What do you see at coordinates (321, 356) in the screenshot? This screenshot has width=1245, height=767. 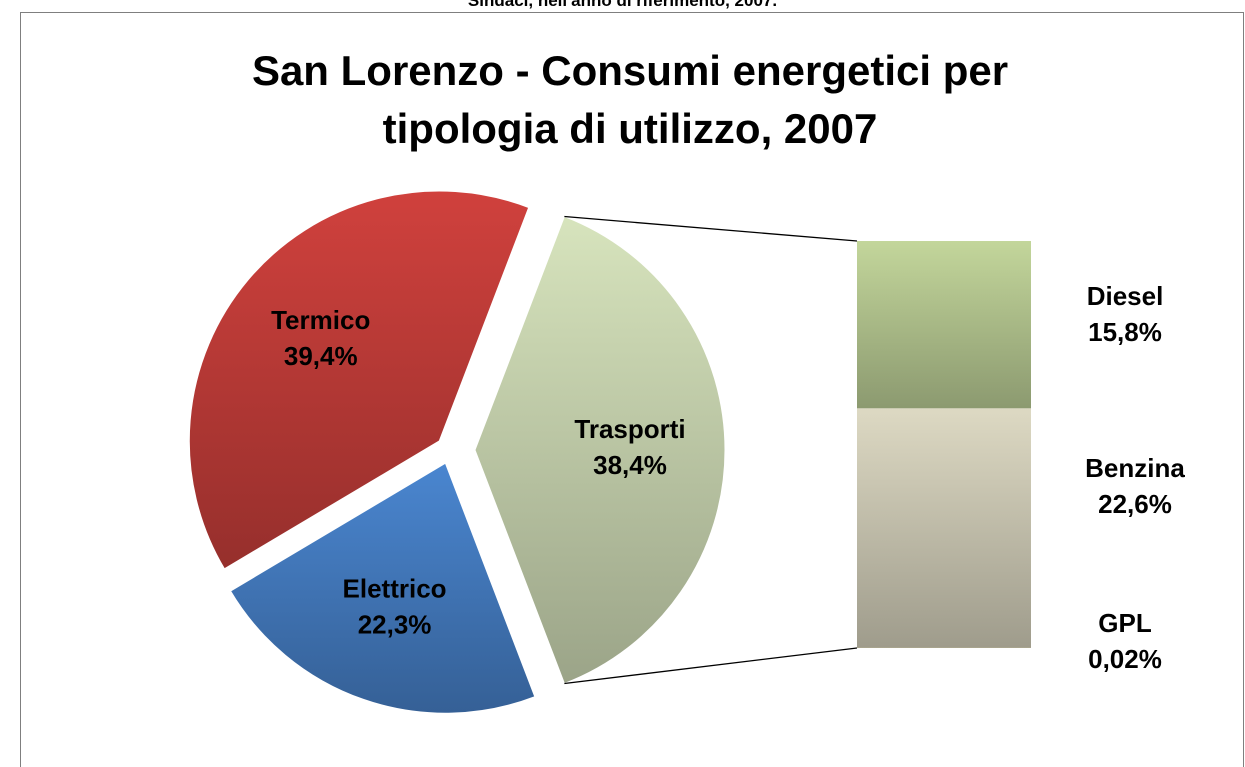 I see `label-value: 39,4%` at bounding box center [321, 356].